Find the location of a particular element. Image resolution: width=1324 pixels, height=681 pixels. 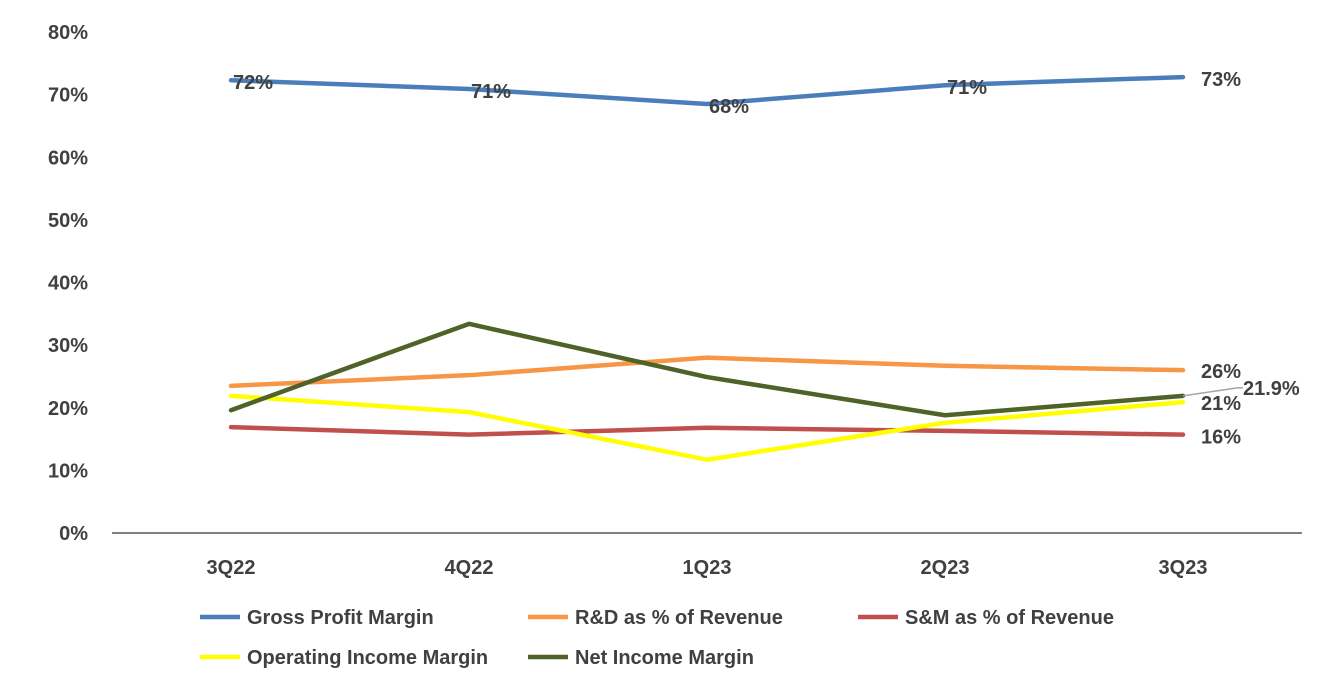

y-tick-label: 0% is located at coordinates (73, 534).